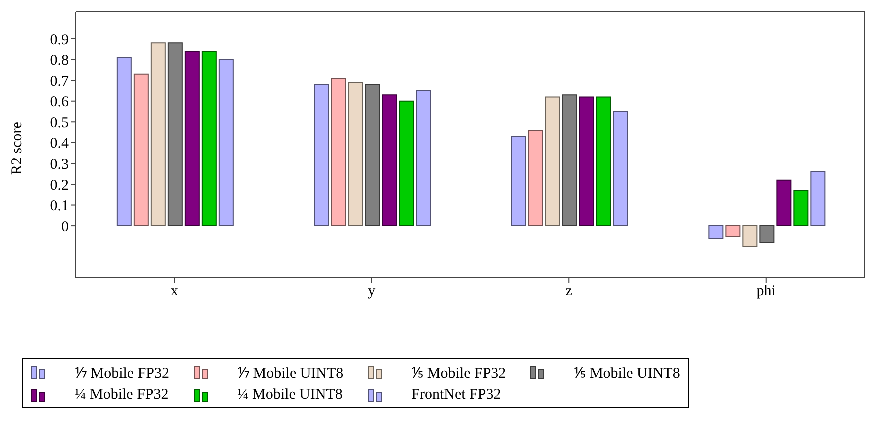 The width and height of the screenshot is (876, 427). What do you see at coordinates (122, 395) in the screenshot?
I see `legend-label: ¼ Mobile FP32` at bounding box center [122, 395].